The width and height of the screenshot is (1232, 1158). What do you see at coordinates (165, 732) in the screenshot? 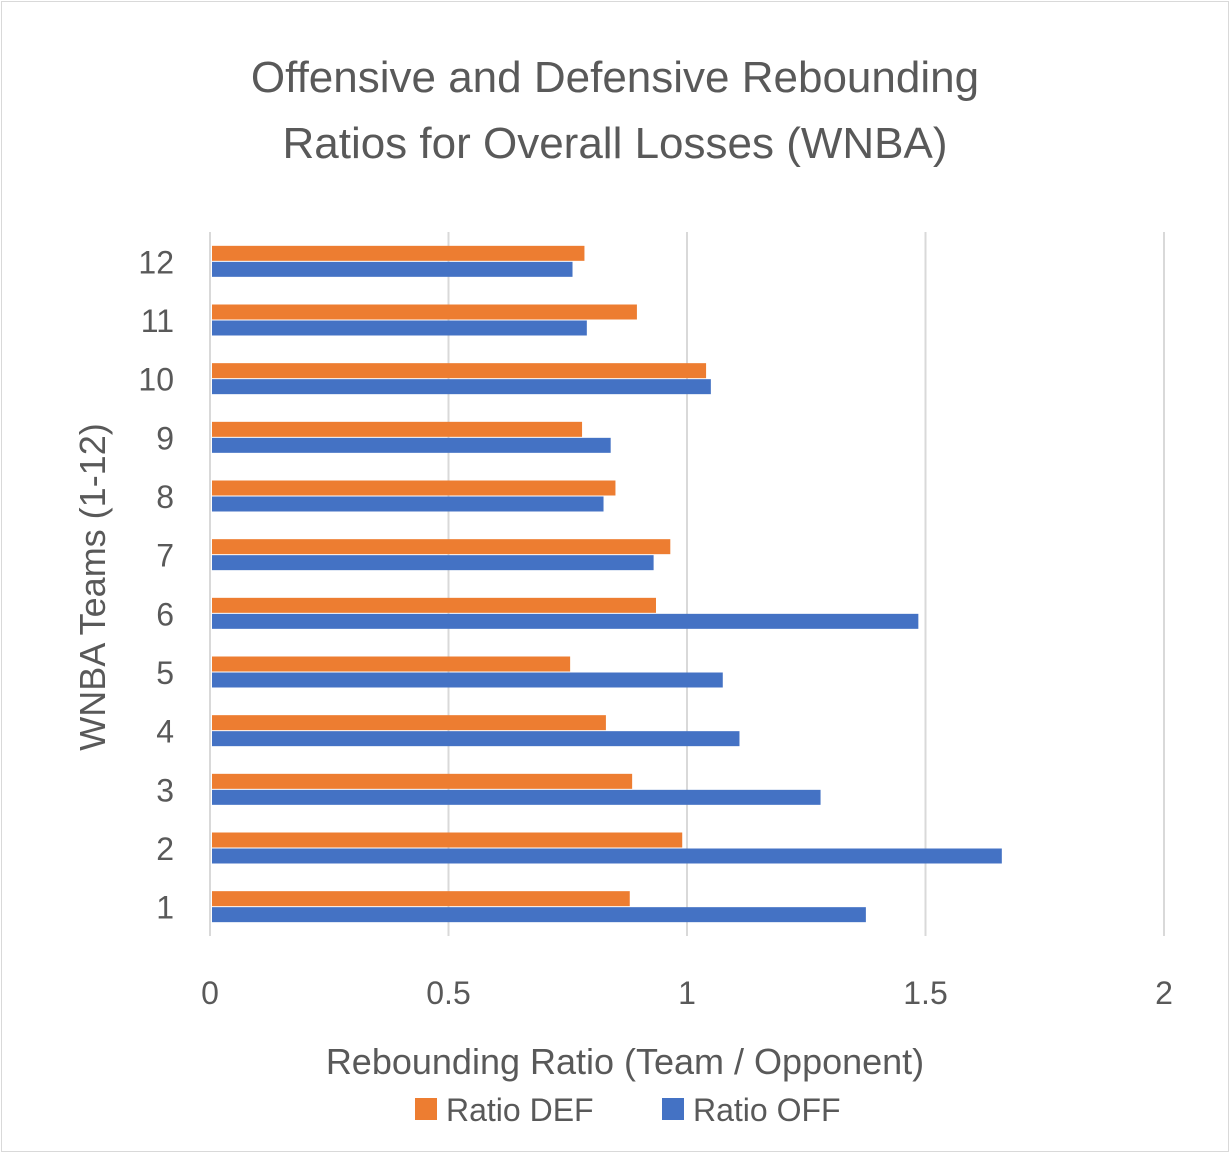
I see `y-tick-label: 4` at bounding box center [165, 732].